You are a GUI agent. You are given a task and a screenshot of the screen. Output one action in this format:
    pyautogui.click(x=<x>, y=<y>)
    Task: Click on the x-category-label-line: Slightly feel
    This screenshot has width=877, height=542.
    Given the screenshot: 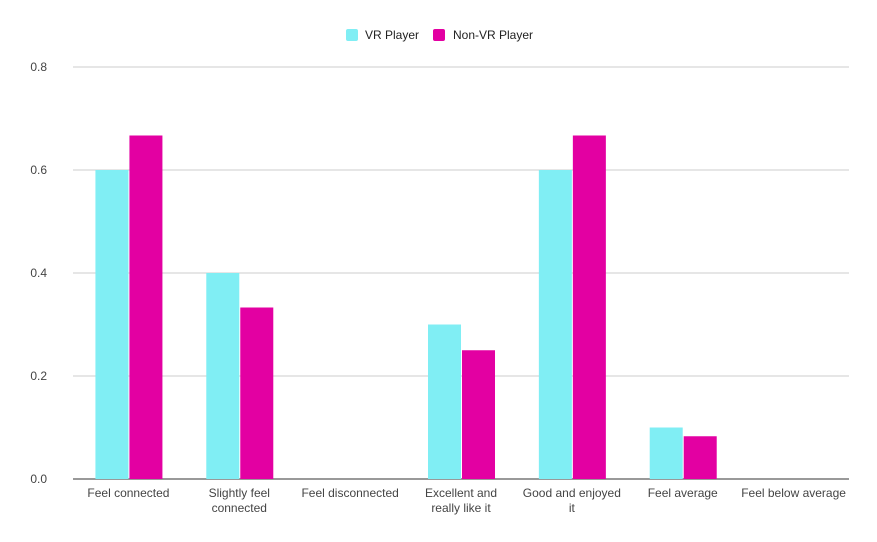 What is the action you would take?
    pyautogui.click(x=239, y=493)
    